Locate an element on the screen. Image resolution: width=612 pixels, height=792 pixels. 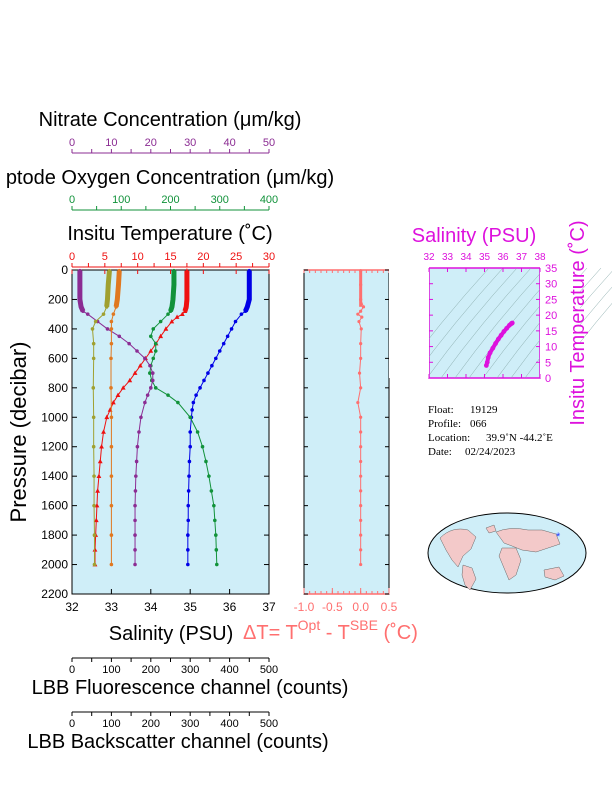
nitrate-tick-label: 10 is located at coordinates (111, 143).